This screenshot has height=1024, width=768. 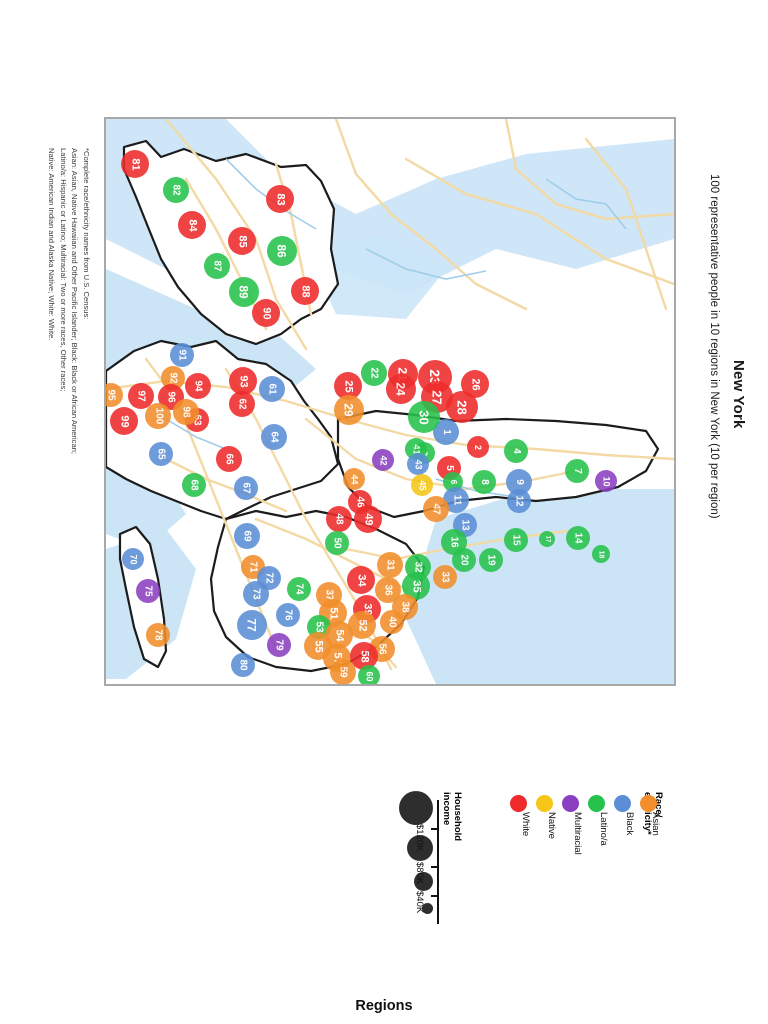 What do you see at coordinates (242, 241) in the screenshot?
I see `person-bubble: 85` at bounding box center [242, 241].